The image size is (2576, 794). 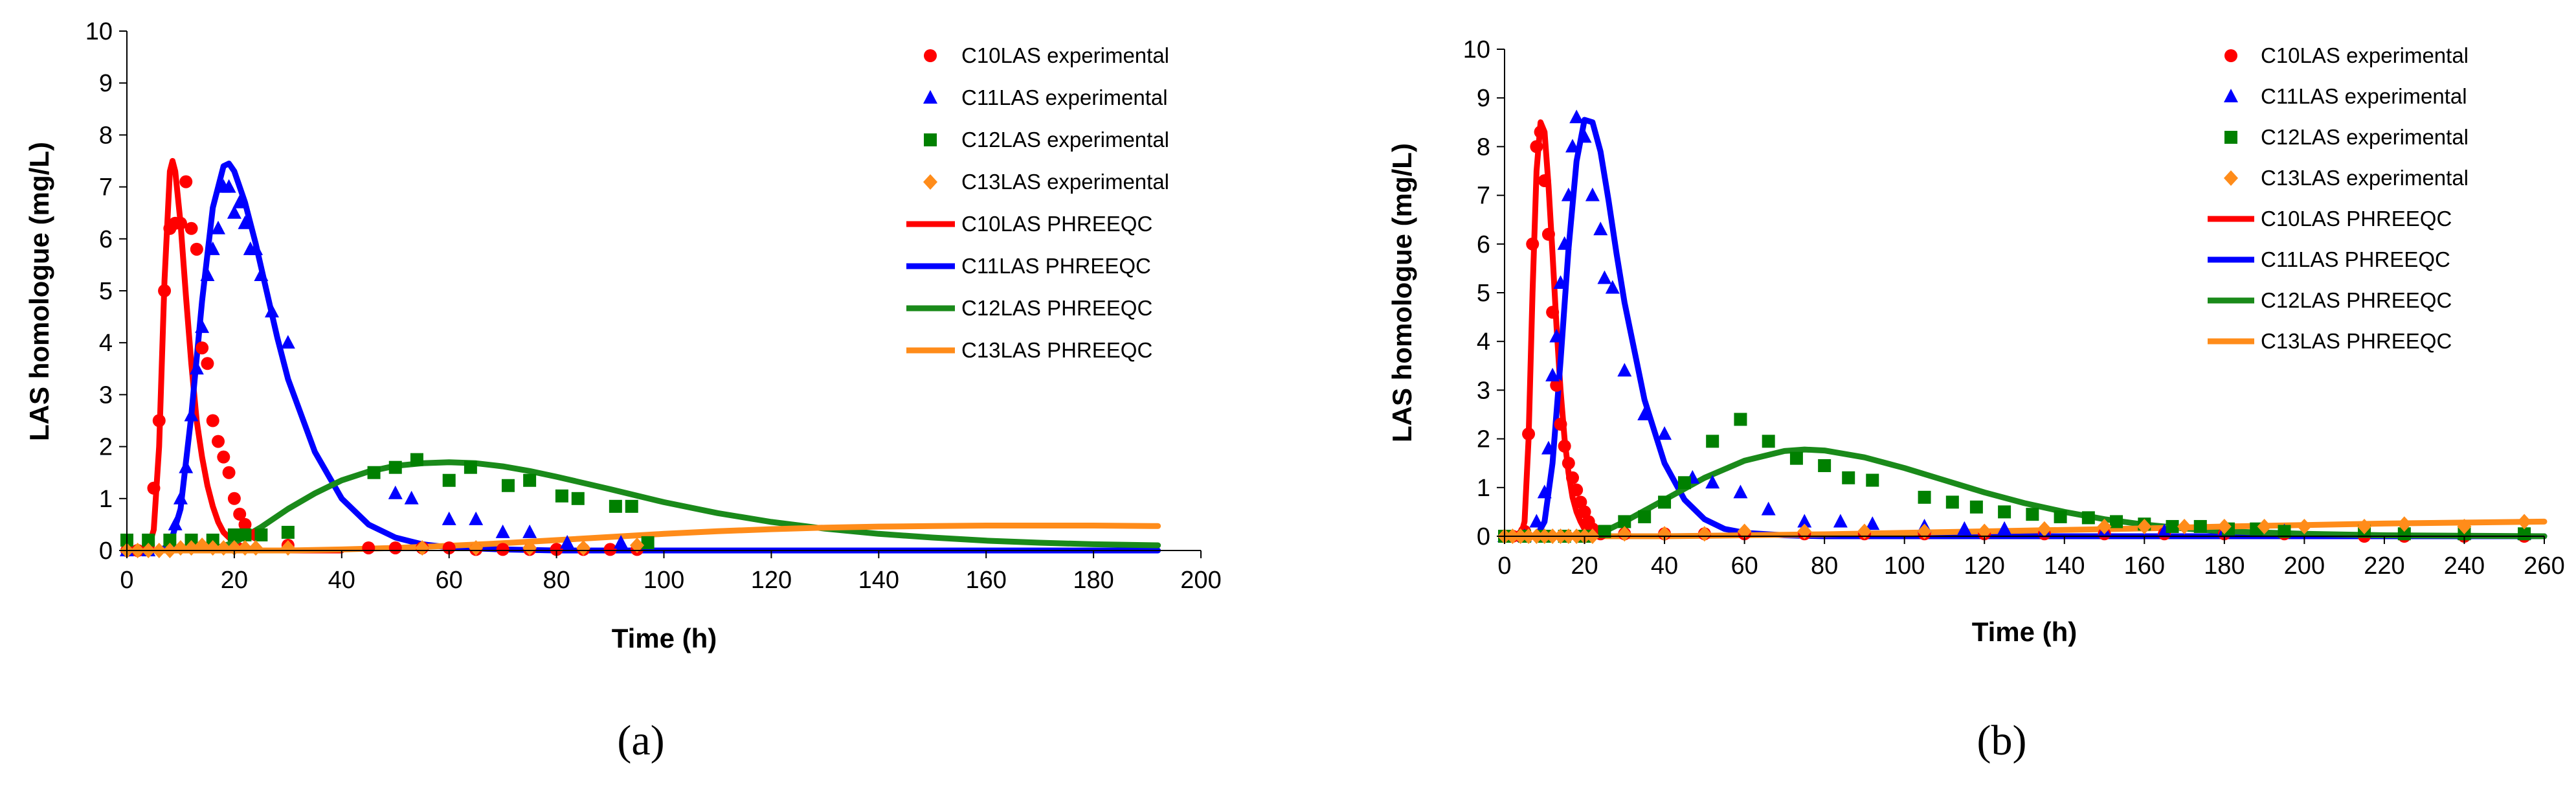 What do you see at coordinates (2346, 55) in the screenshot?
I see `legend-item-c10las-experimental: C10LAS experimental` at bounding box center [2346, 55].